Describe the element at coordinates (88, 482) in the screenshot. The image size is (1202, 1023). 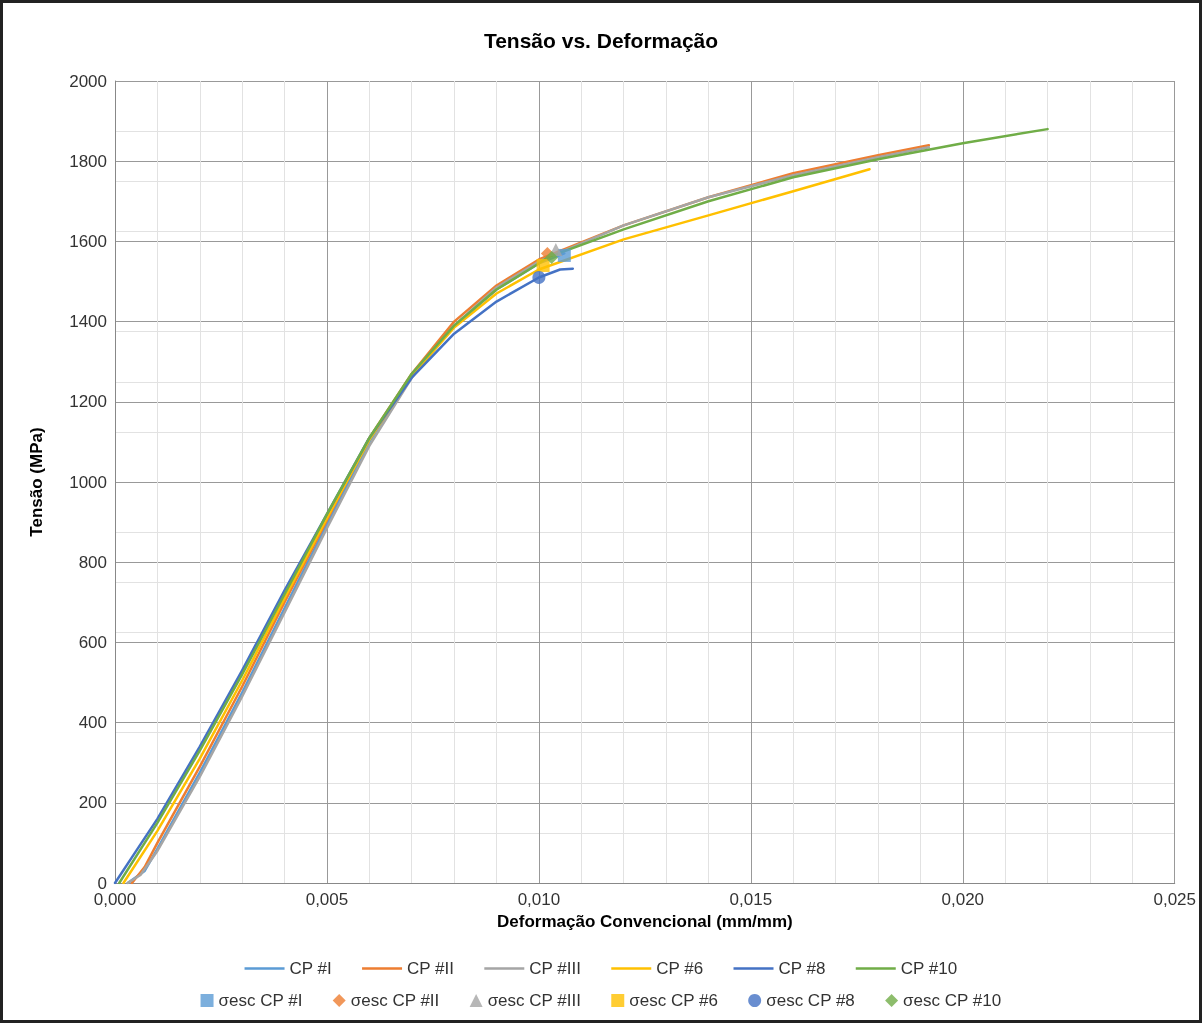
I see `y-tick-label: 1000` at that location.